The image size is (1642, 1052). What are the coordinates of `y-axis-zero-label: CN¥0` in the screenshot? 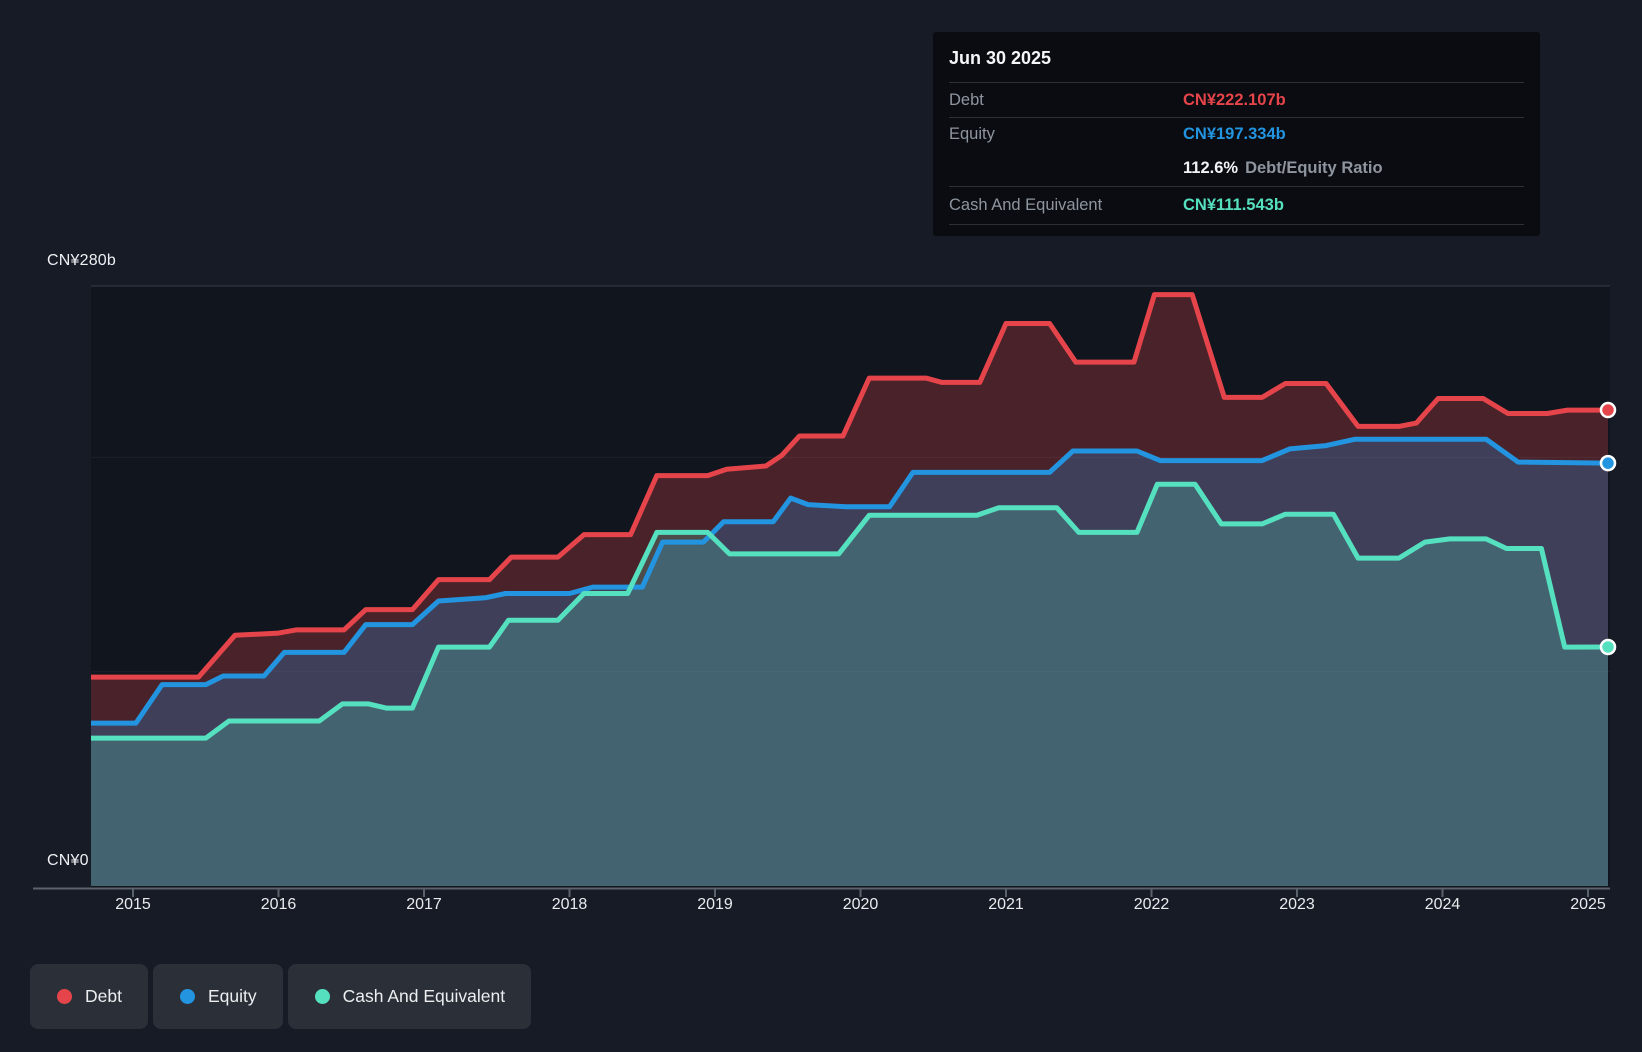 It's located at (68, 860).